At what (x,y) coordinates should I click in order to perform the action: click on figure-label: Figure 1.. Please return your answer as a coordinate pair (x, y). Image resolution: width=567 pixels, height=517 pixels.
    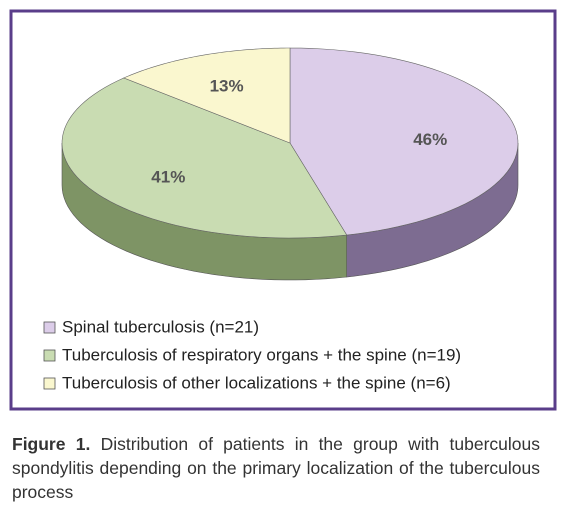
    Looking at the image, I should click on (51, 444).